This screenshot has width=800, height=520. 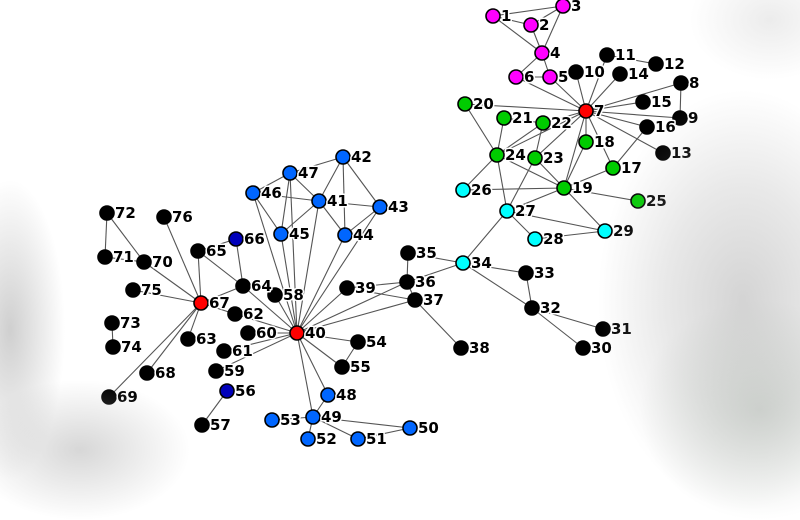 I want to click on node-label-60: 60, so click(x=266, y=333).